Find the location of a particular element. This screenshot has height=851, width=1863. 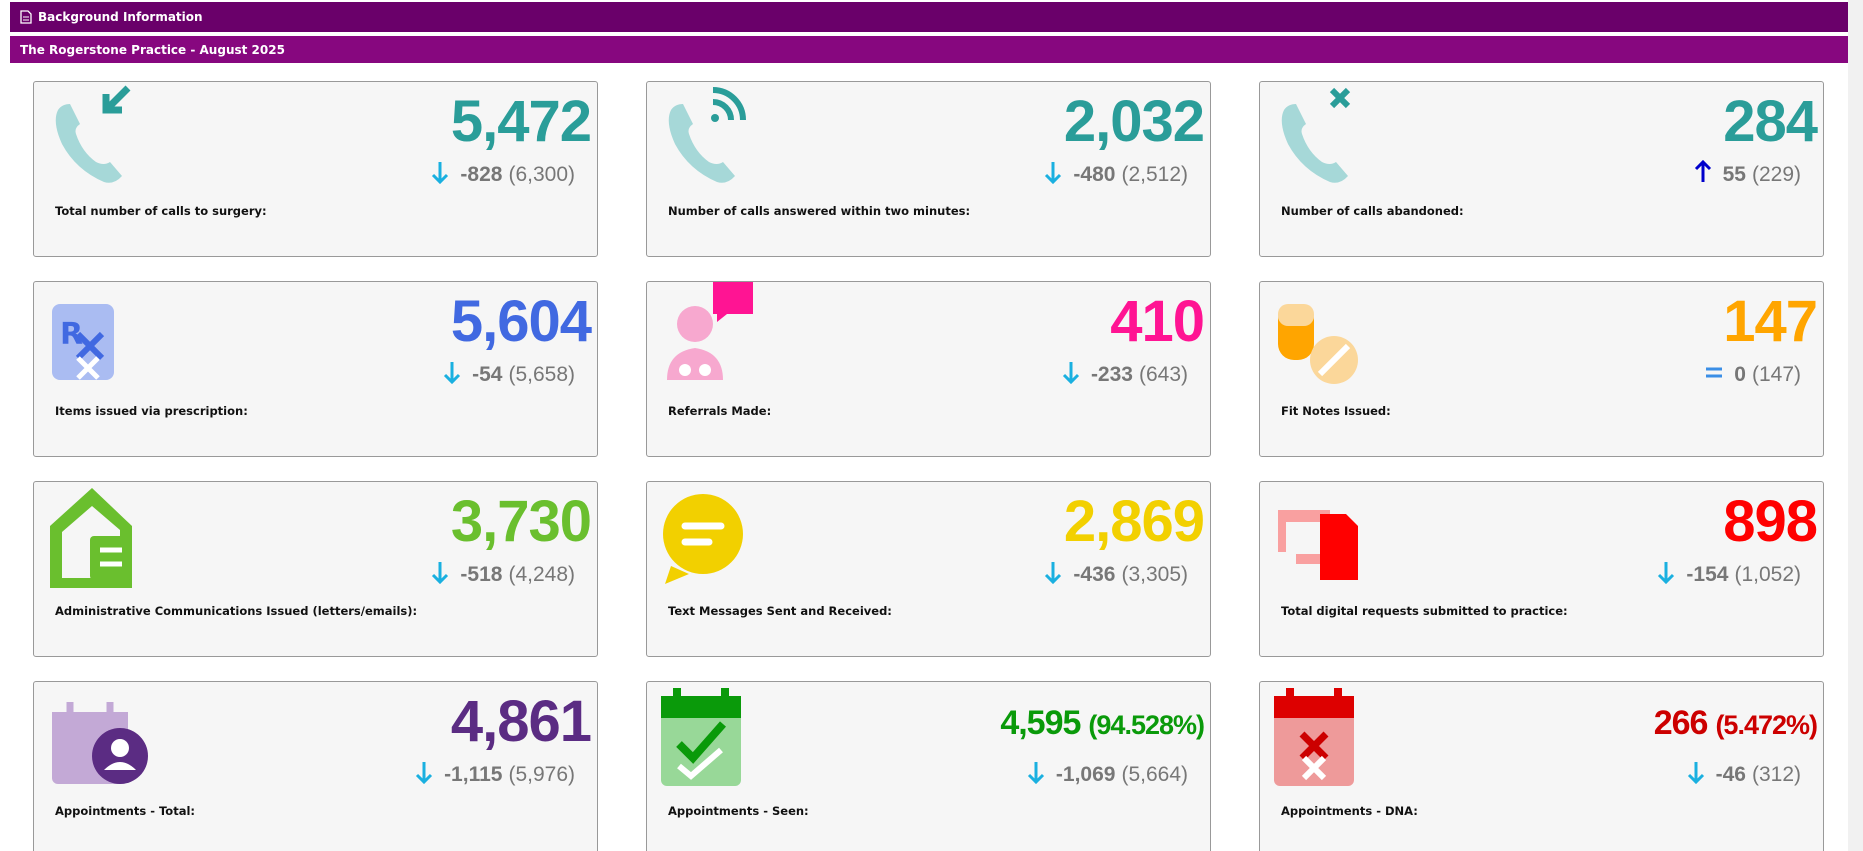

change-value: -54 is located at coordinates (487, 374).